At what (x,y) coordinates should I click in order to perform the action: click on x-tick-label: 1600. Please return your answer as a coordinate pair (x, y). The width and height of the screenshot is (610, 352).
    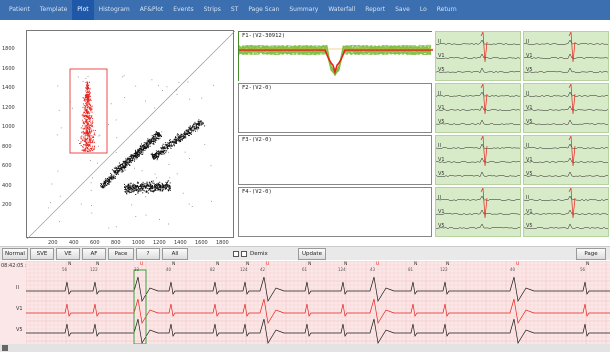
    Looking at the image, I should click on (201, 243).